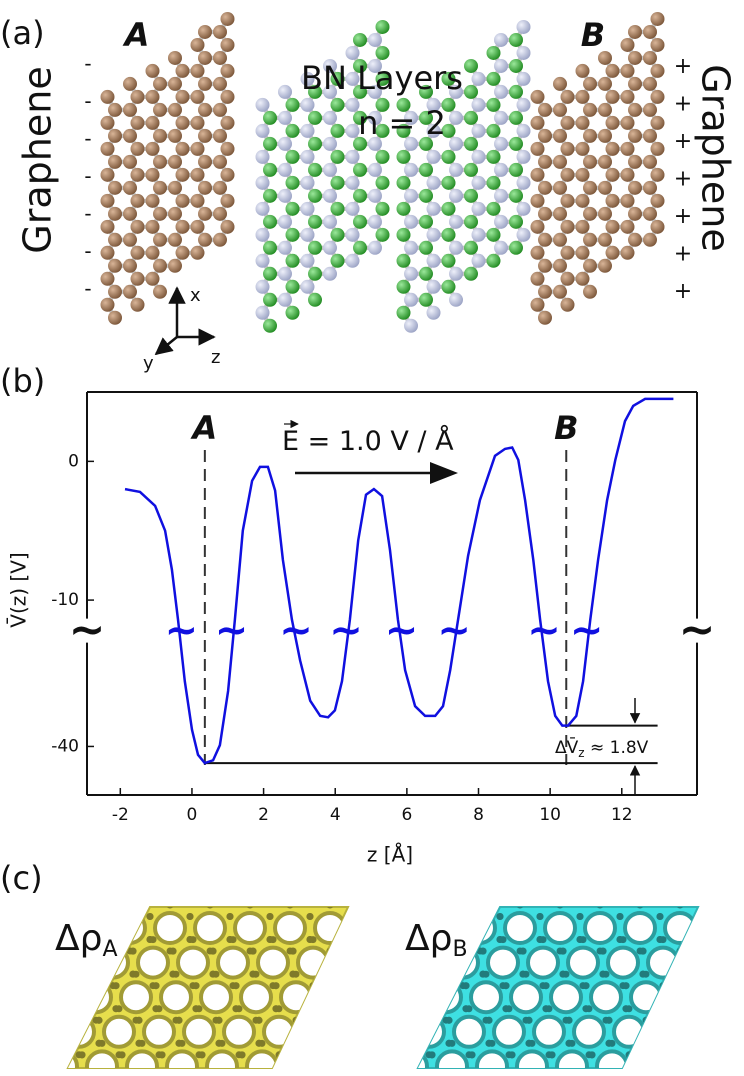 The height and width of the screenshot is (1076, 744). What do you see at coordinates (402, 631) in the screenshot?
I see `curve-break: ~` at bounding box center [402, 631].